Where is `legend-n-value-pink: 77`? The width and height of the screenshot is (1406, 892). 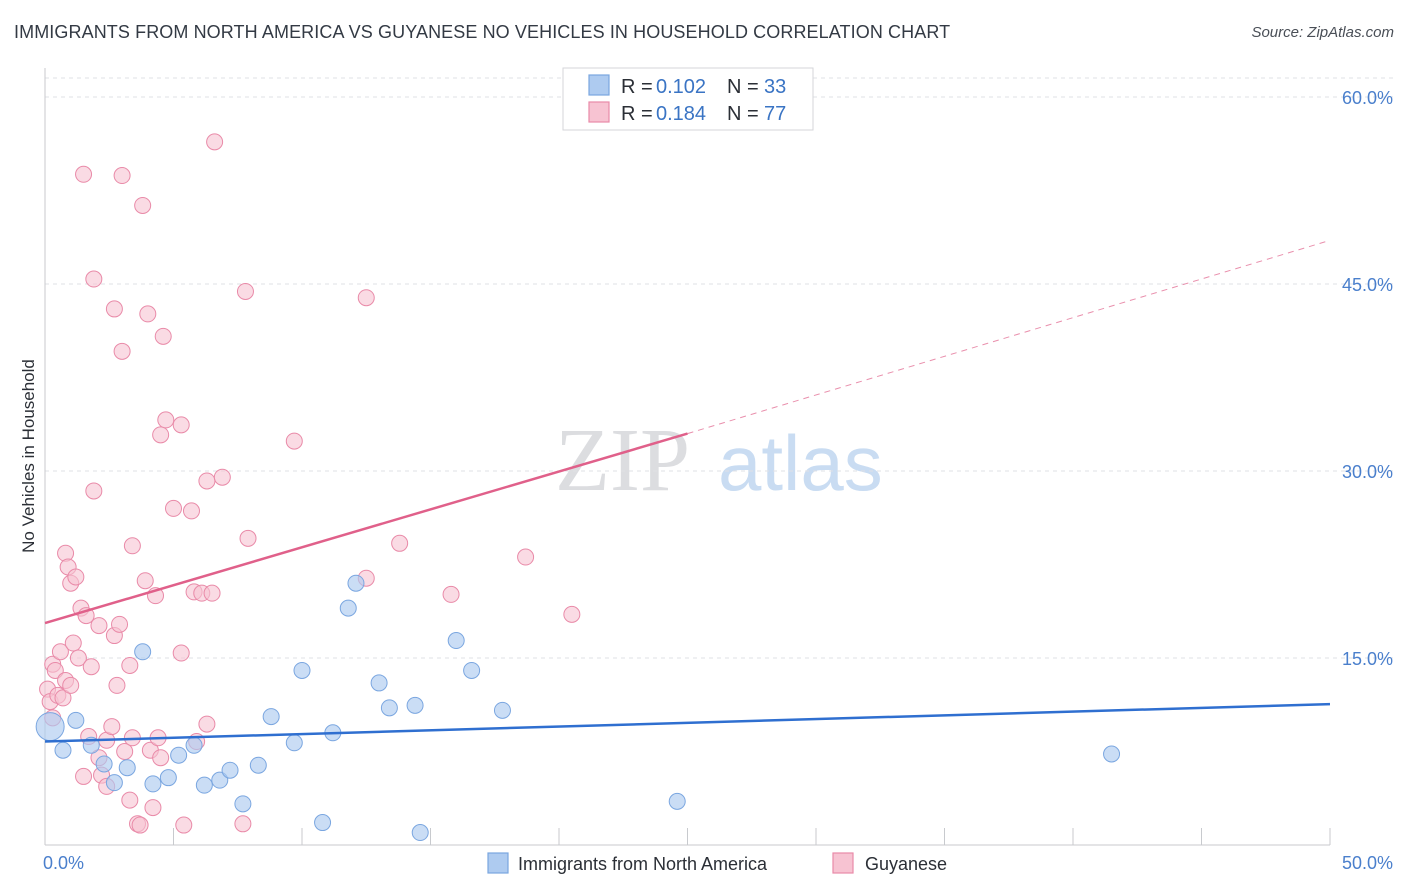 legend-n-value-pink: 77 is located at coordinates (775, 114).